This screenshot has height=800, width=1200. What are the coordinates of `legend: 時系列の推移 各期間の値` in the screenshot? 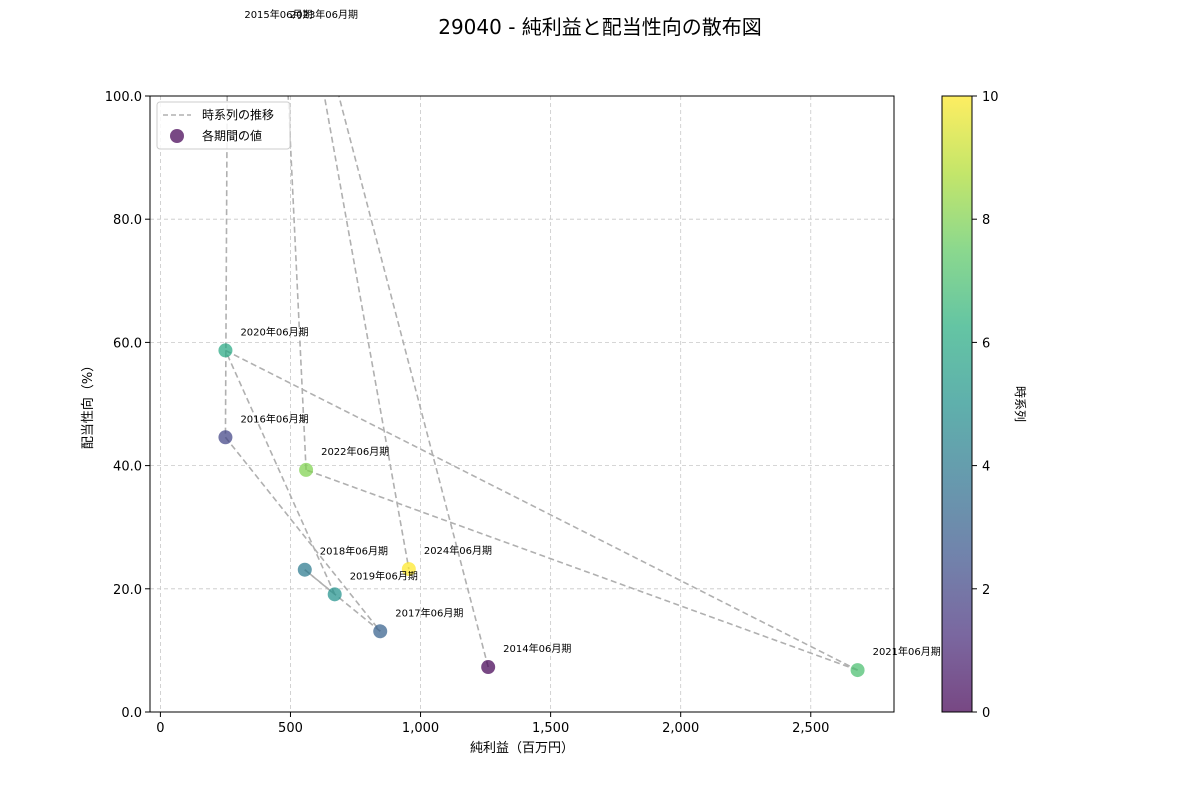 It's located at (223, 125).